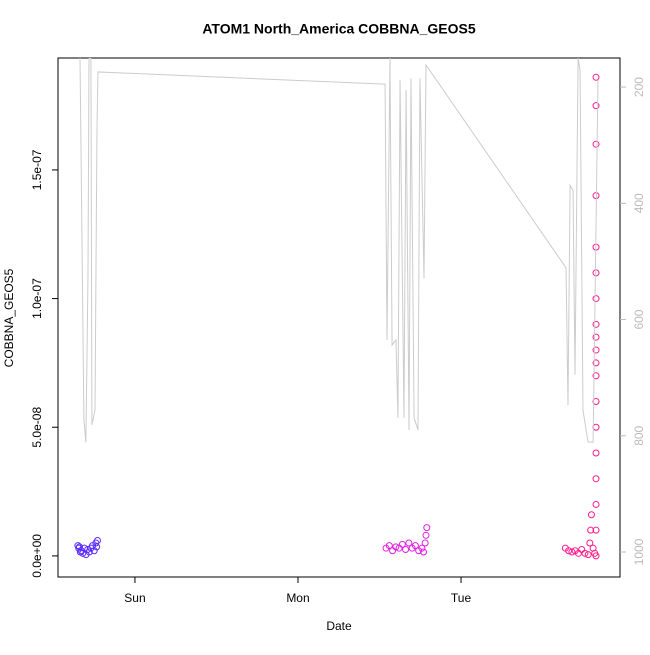 The width and height of the screenshot is (650, 655). What do you see at coordinates (9, 317) in the screenshot?
I see `y-axis-title: COBBNA_GEOS5` at bounding box center [9, 317].